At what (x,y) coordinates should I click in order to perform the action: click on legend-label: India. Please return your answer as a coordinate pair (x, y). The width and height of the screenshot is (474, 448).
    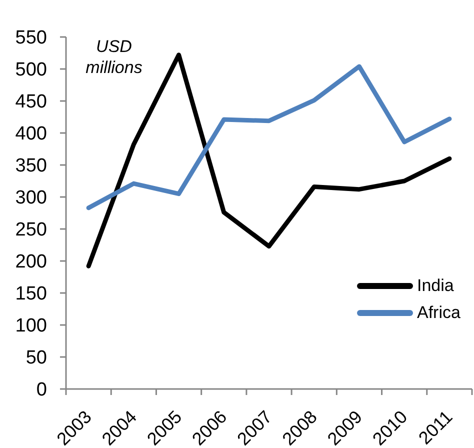
    Looking at the image, I should click on (435, 286).